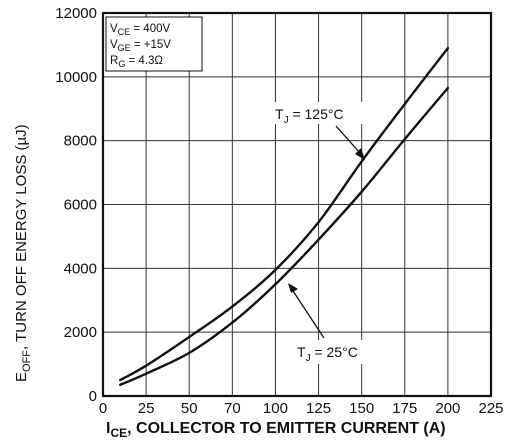 This screenshot has width=513, height=442. What do you see at coordinates (136, 62) in the screenshot?
I see `condition-rg: RG = 4.3Ω` at bounding box center [136, 62].